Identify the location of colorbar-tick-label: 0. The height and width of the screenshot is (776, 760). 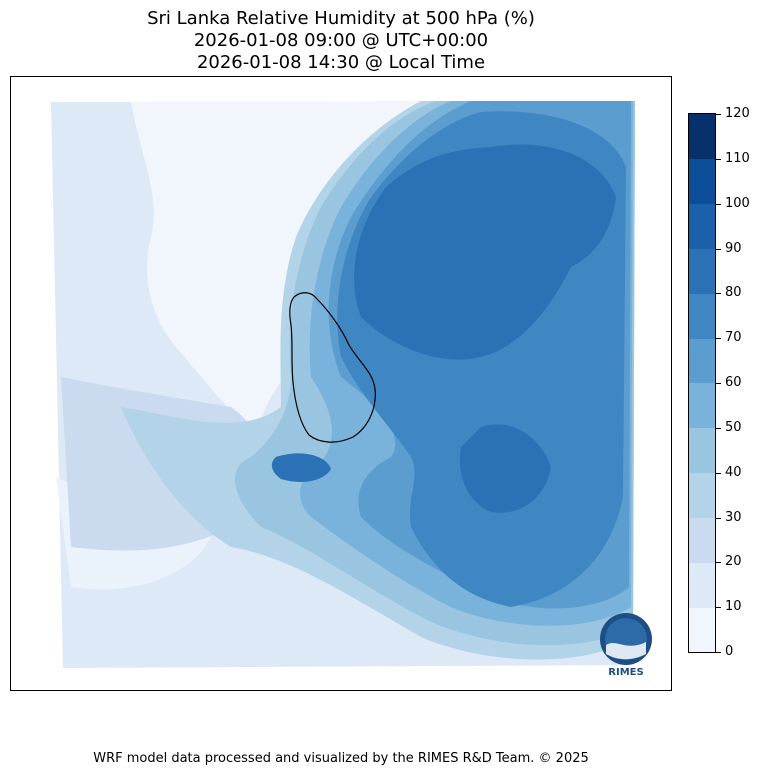
(729, 651).